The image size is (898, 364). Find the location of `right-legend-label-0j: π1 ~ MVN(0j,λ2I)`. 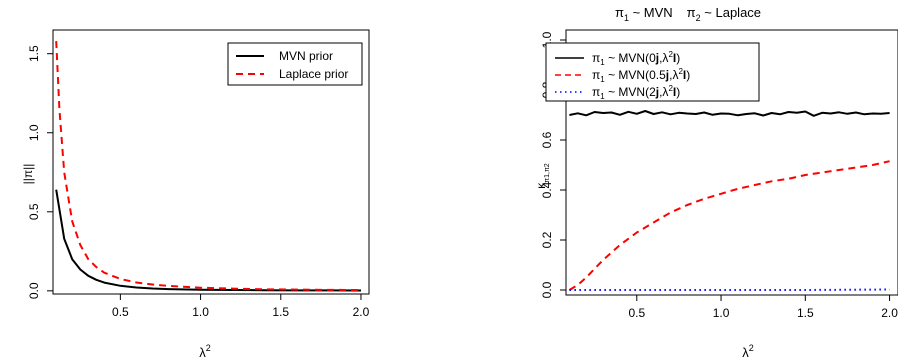

right-legend-label-0j: π1 ~ MVN(0j,λ2I) is located at coordinates (636, 58).